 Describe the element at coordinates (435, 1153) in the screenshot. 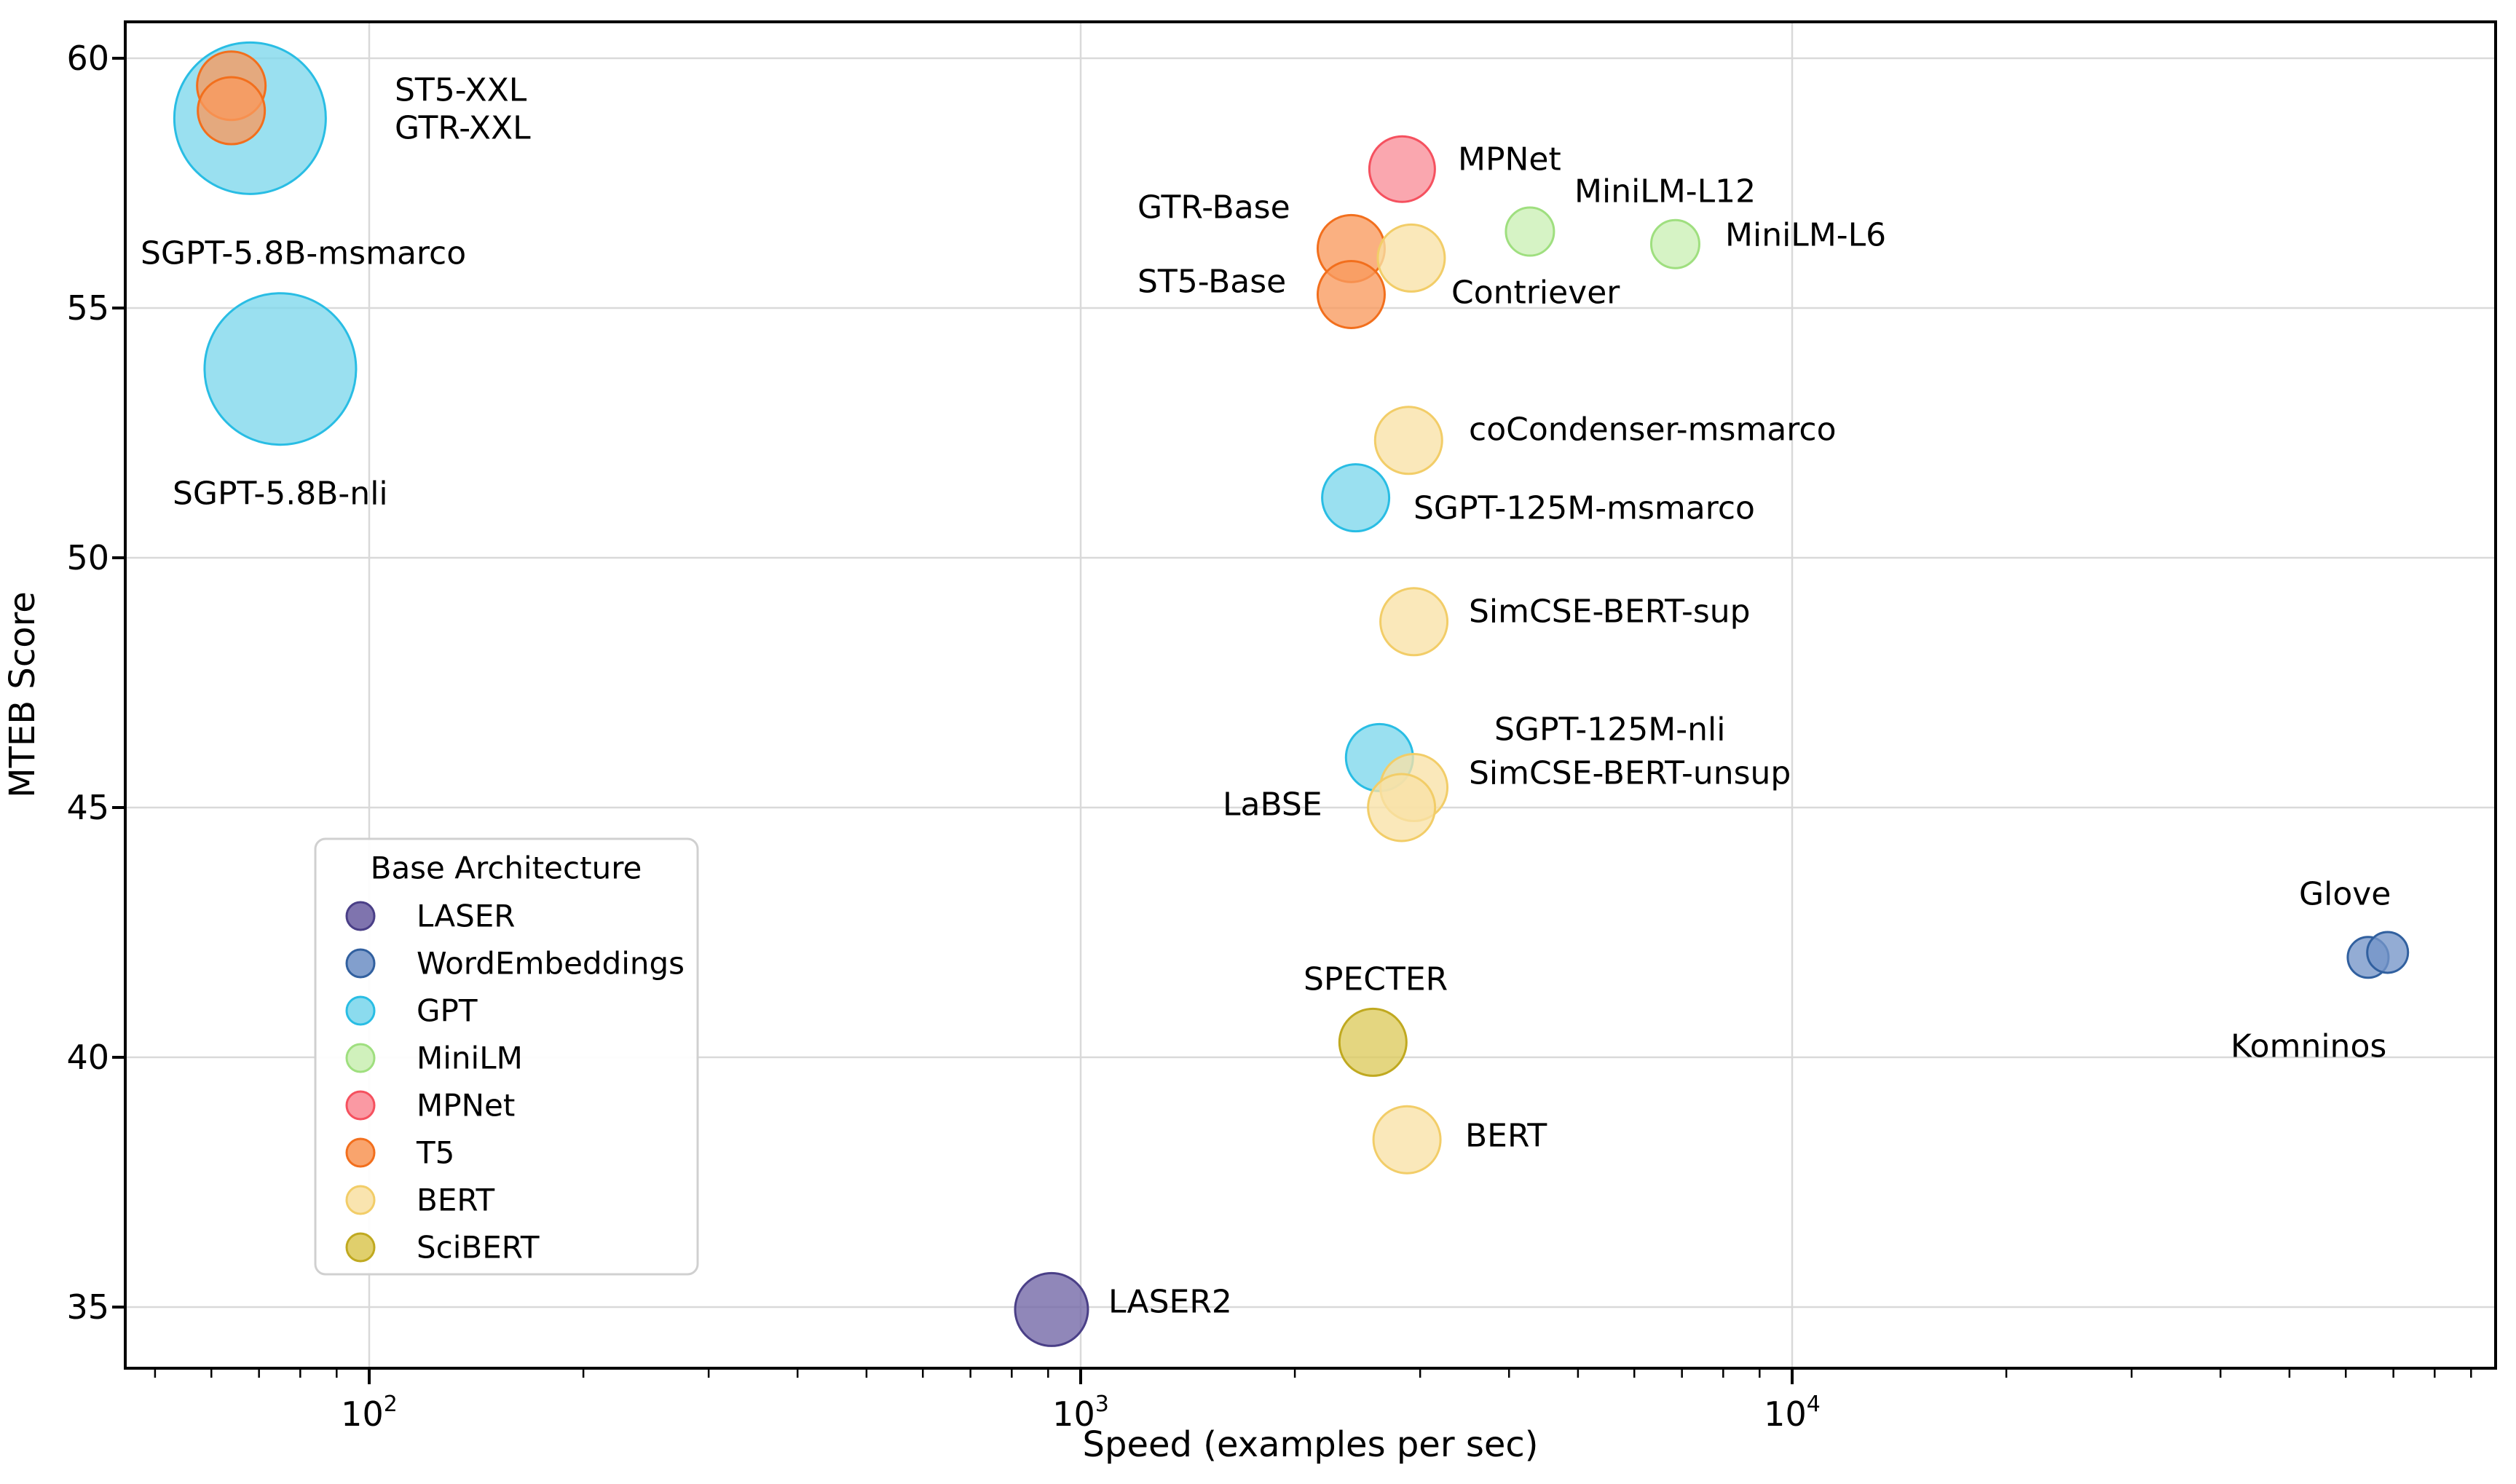

I see `legend-label-T5: T5` at that location.